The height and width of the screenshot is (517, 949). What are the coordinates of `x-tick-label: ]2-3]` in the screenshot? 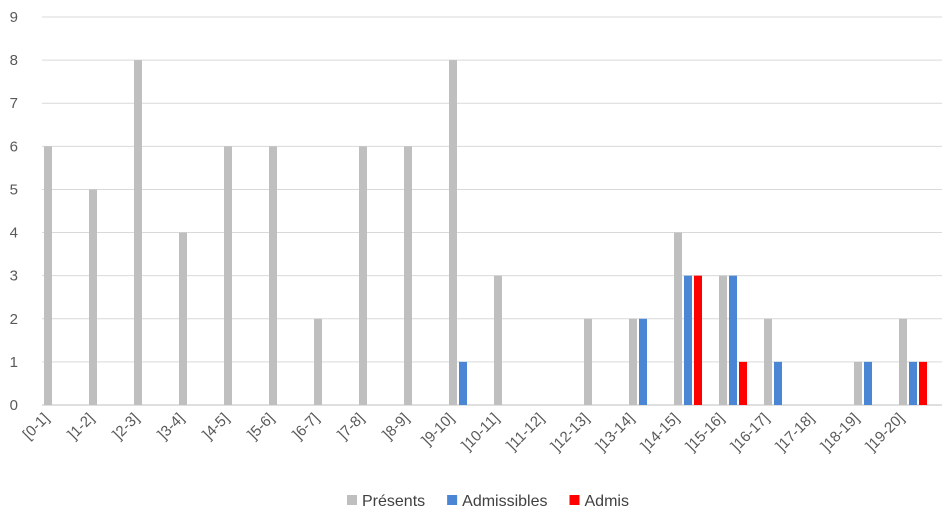 It's located at (126, 426).